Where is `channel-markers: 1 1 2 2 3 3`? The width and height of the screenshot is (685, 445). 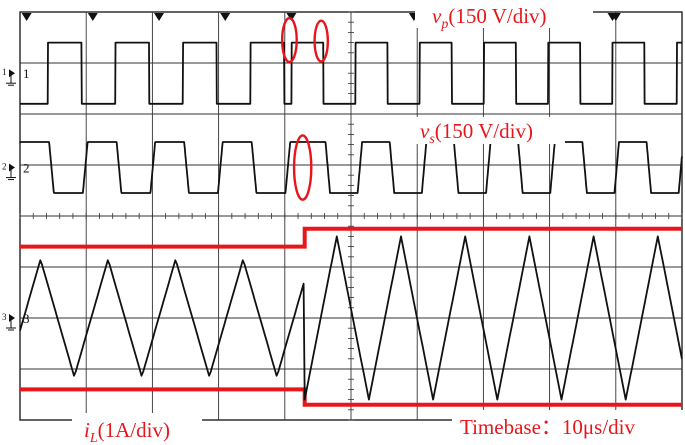
channel-markers: 1 1 2 2 3 3 is located at coordinates (16, 198).